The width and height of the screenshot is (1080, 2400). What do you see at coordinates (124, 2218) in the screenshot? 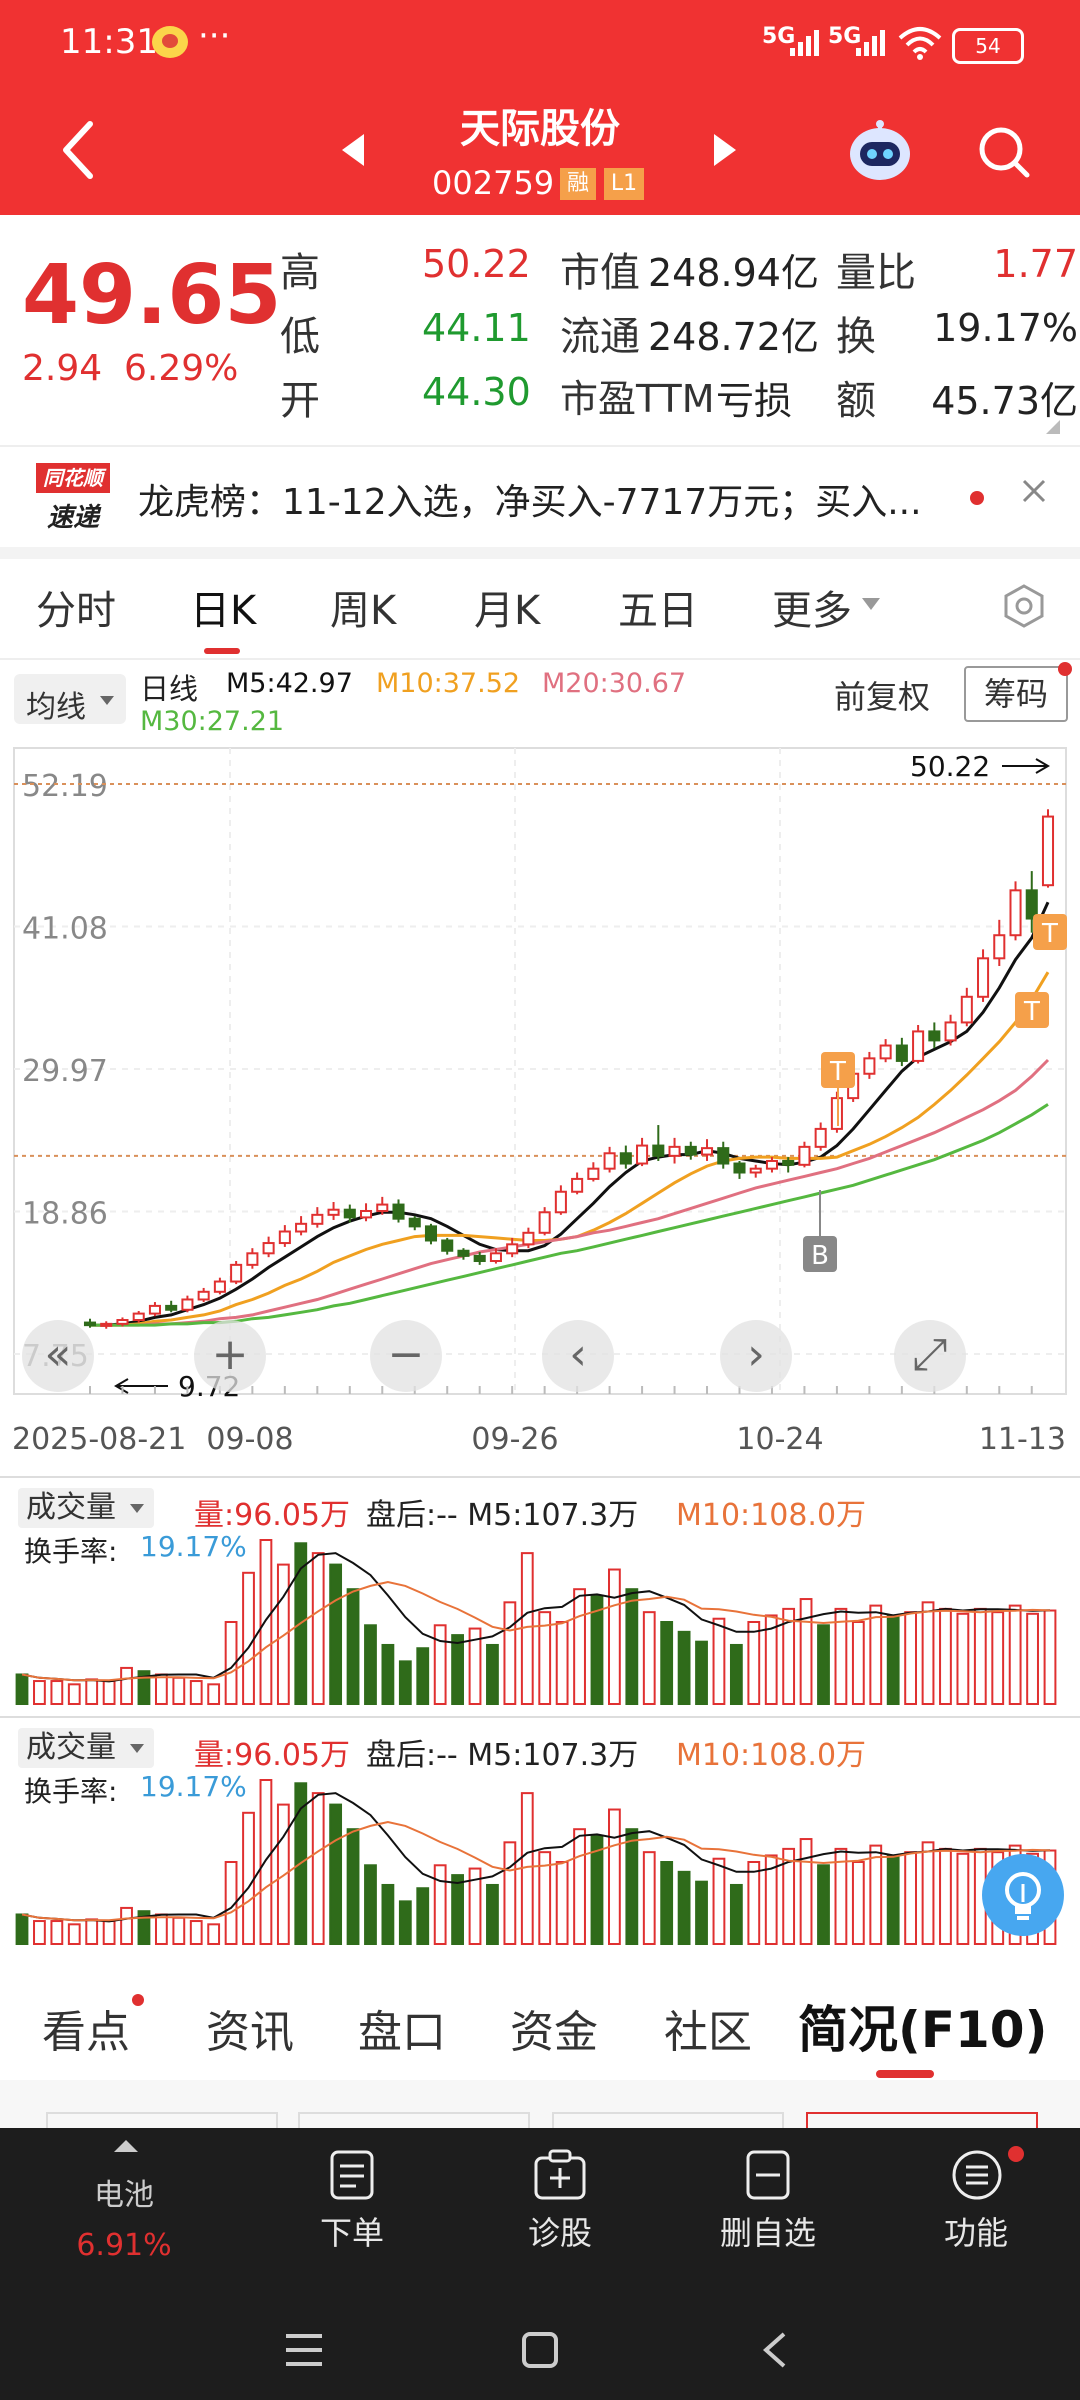
I see `battery-widget: 电池 6.91%` at bounding box center [124, 2218].